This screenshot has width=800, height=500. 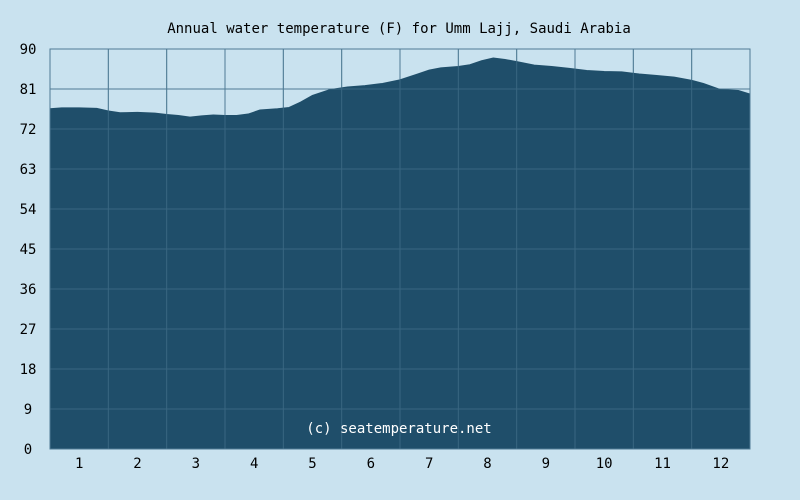 I want to click on y-tick-label: 45, so click(x=28, y=250).